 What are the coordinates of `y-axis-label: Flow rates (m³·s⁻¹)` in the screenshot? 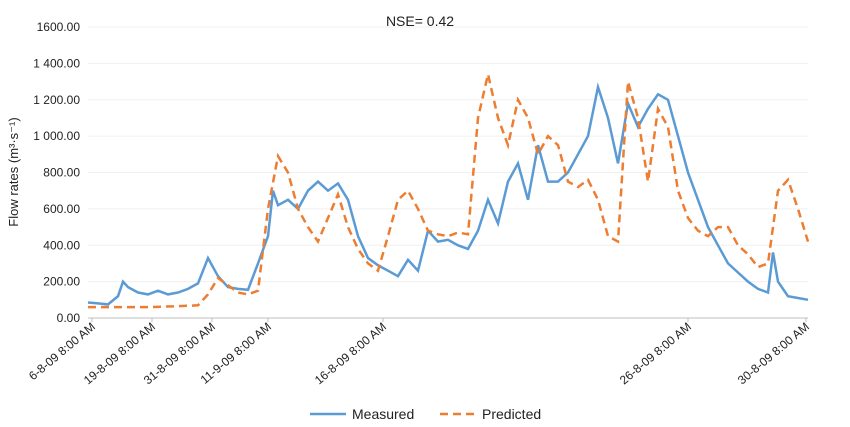 It's located at (13, 171).